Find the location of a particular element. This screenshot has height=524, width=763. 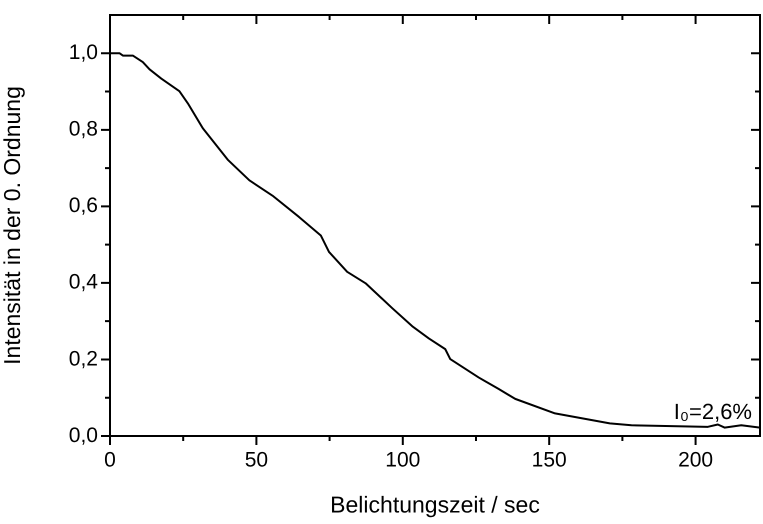

x-tick-label: 200 is located at coordinates (696, 460).